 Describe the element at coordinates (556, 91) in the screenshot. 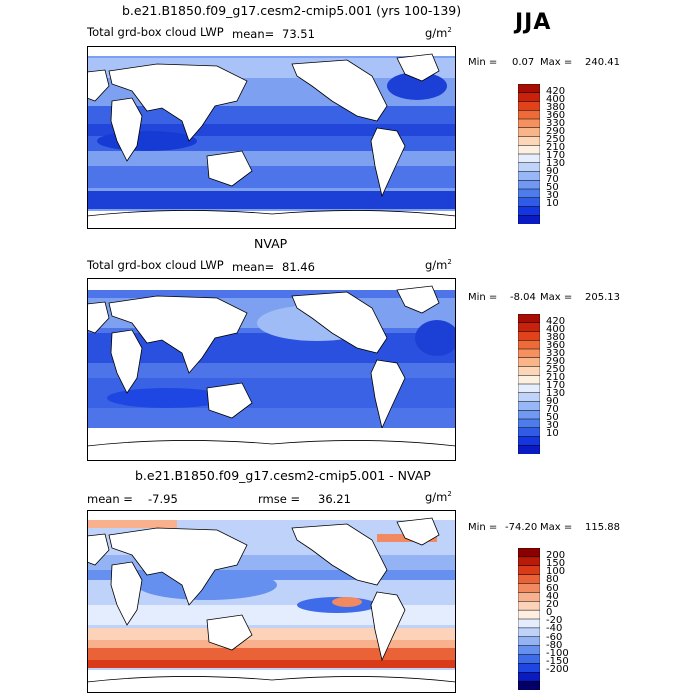

I see `cb1-label-0: 420` at that location.